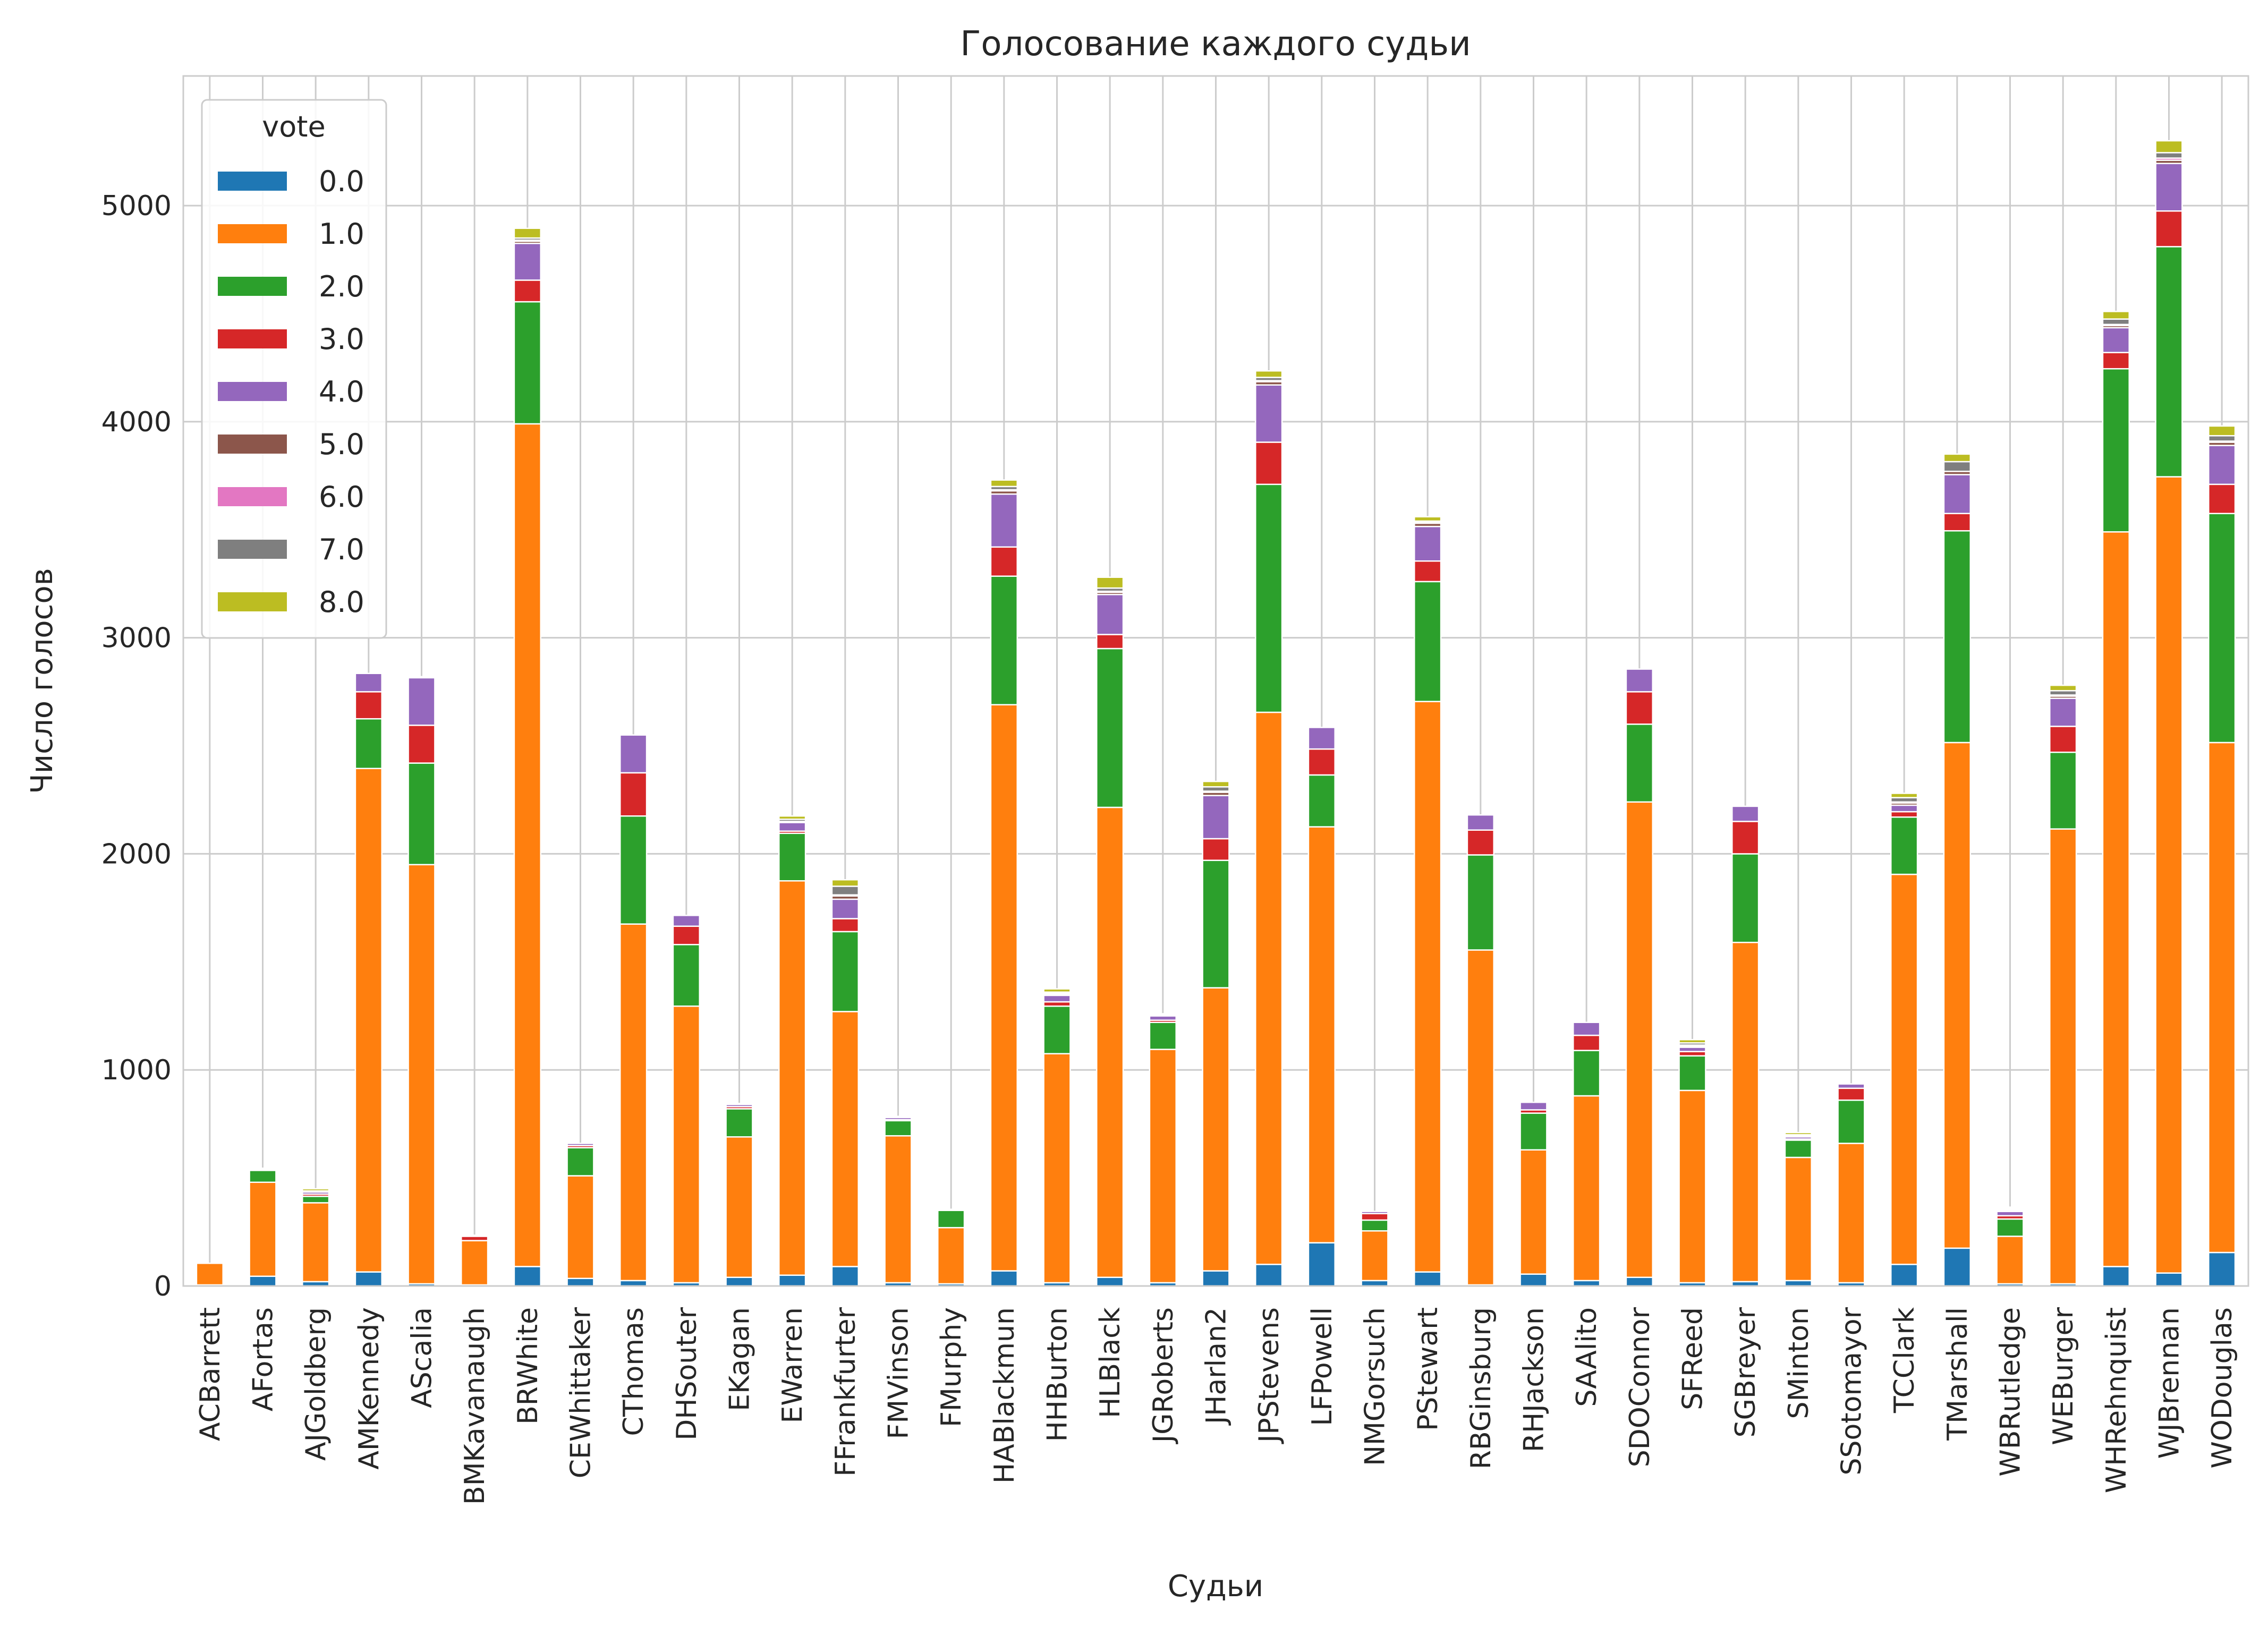 This screenshot has width=2268, height=1627. Describe the element at coordinates (136, 422) in the screenshot. I see `y-tick-label: 4000` at that location.